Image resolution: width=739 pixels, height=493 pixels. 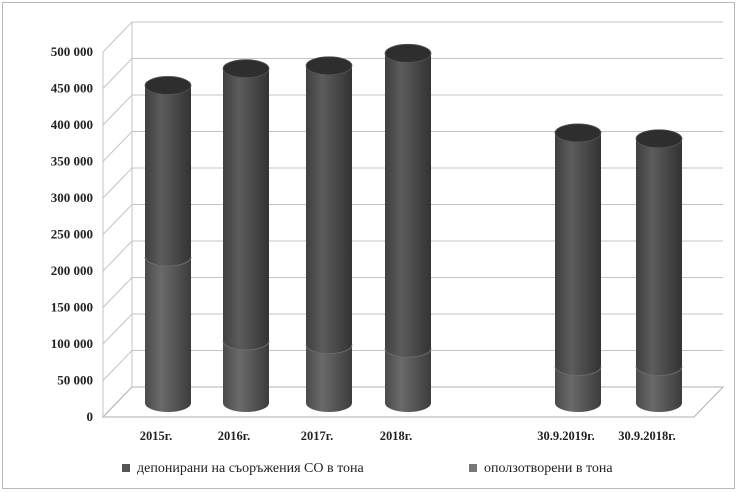 What do you see at coordinates (646, 436) in the screenshot?
I see `x-tick-label: 30.9.2018г.` at bounding box center [646, 436].